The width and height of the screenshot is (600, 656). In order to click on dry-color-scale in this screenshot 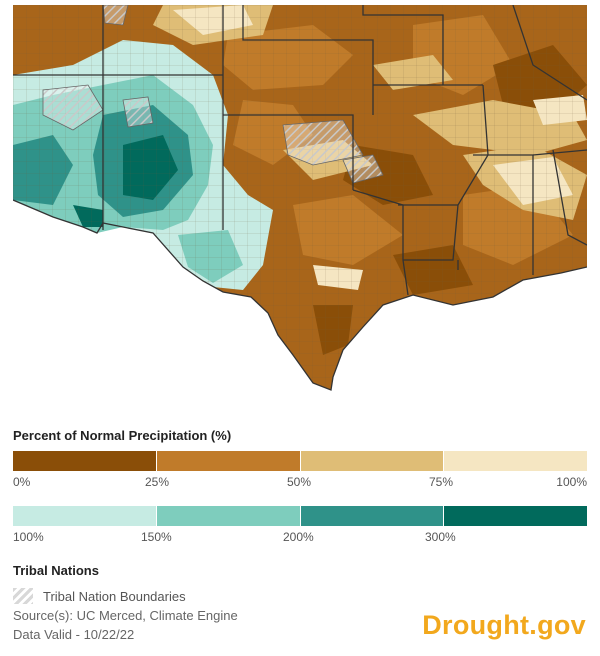, I will do `click(300, 461)`.